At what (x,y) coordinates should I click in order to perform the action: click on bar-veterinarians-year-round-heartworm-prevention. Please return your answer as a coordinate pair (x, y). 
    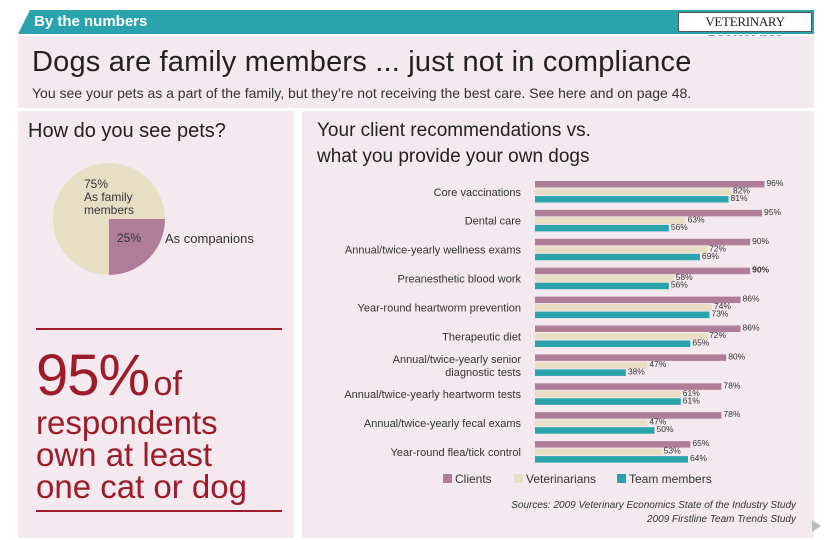
    Looking at the image, I should click on (623, 307).